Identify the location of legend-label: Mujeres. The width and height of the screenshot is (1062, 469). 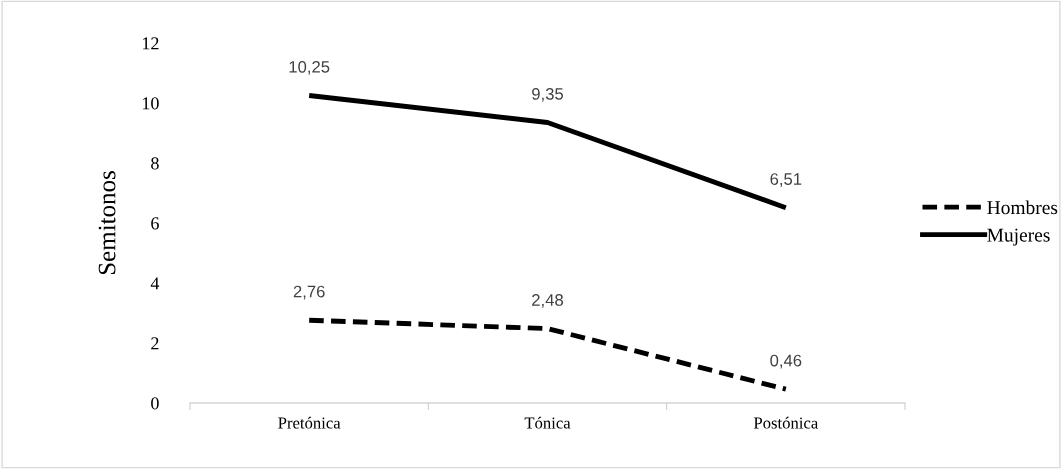
(1018, 237).